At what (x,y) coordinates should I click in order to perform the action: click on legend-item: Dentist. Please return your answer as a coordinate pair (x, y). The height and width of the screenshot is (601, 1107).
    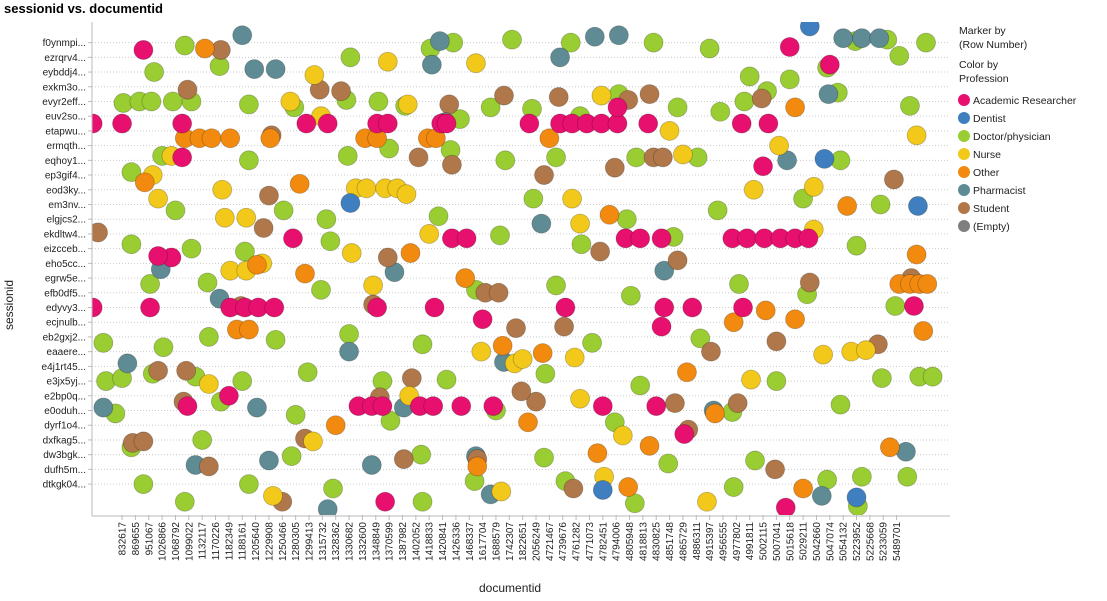
    Looking at the image, I should click on (982, 118).